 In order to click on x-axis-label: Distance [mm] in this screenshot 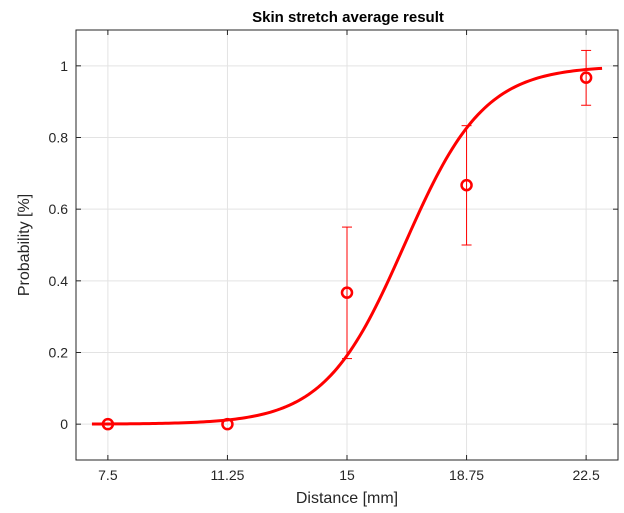, I will do `click(347, 498)`.